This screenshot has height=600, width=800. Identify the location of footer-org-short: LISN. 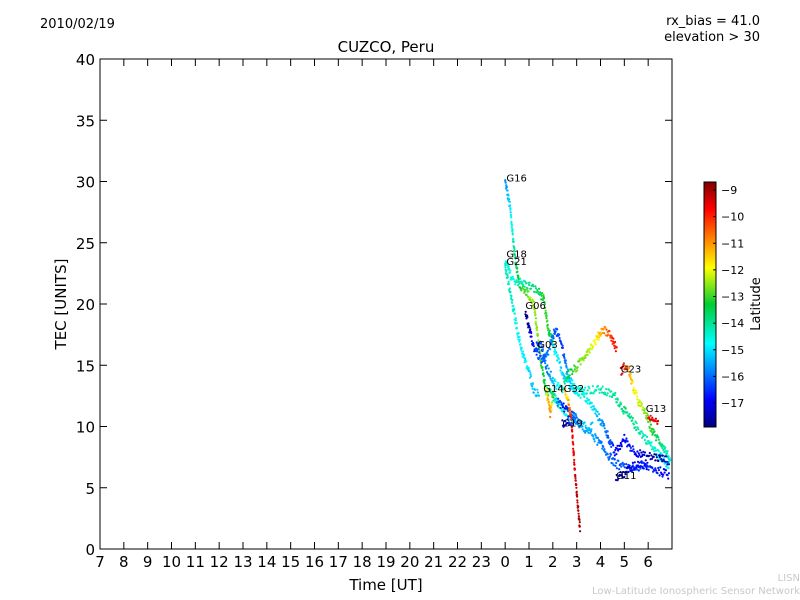
(788, 578).